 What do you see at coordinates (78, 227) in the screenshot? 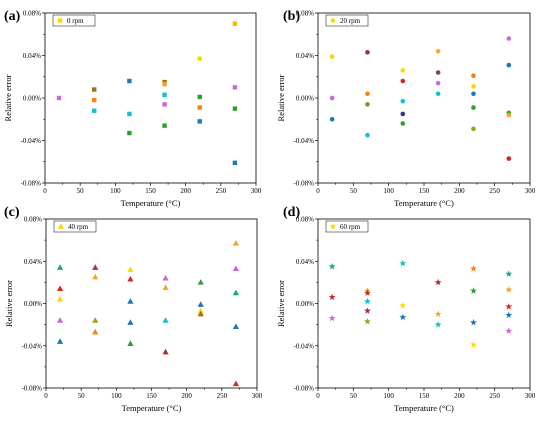
I see `legend-label: 40 rpm` at bounding box center [78, 227].